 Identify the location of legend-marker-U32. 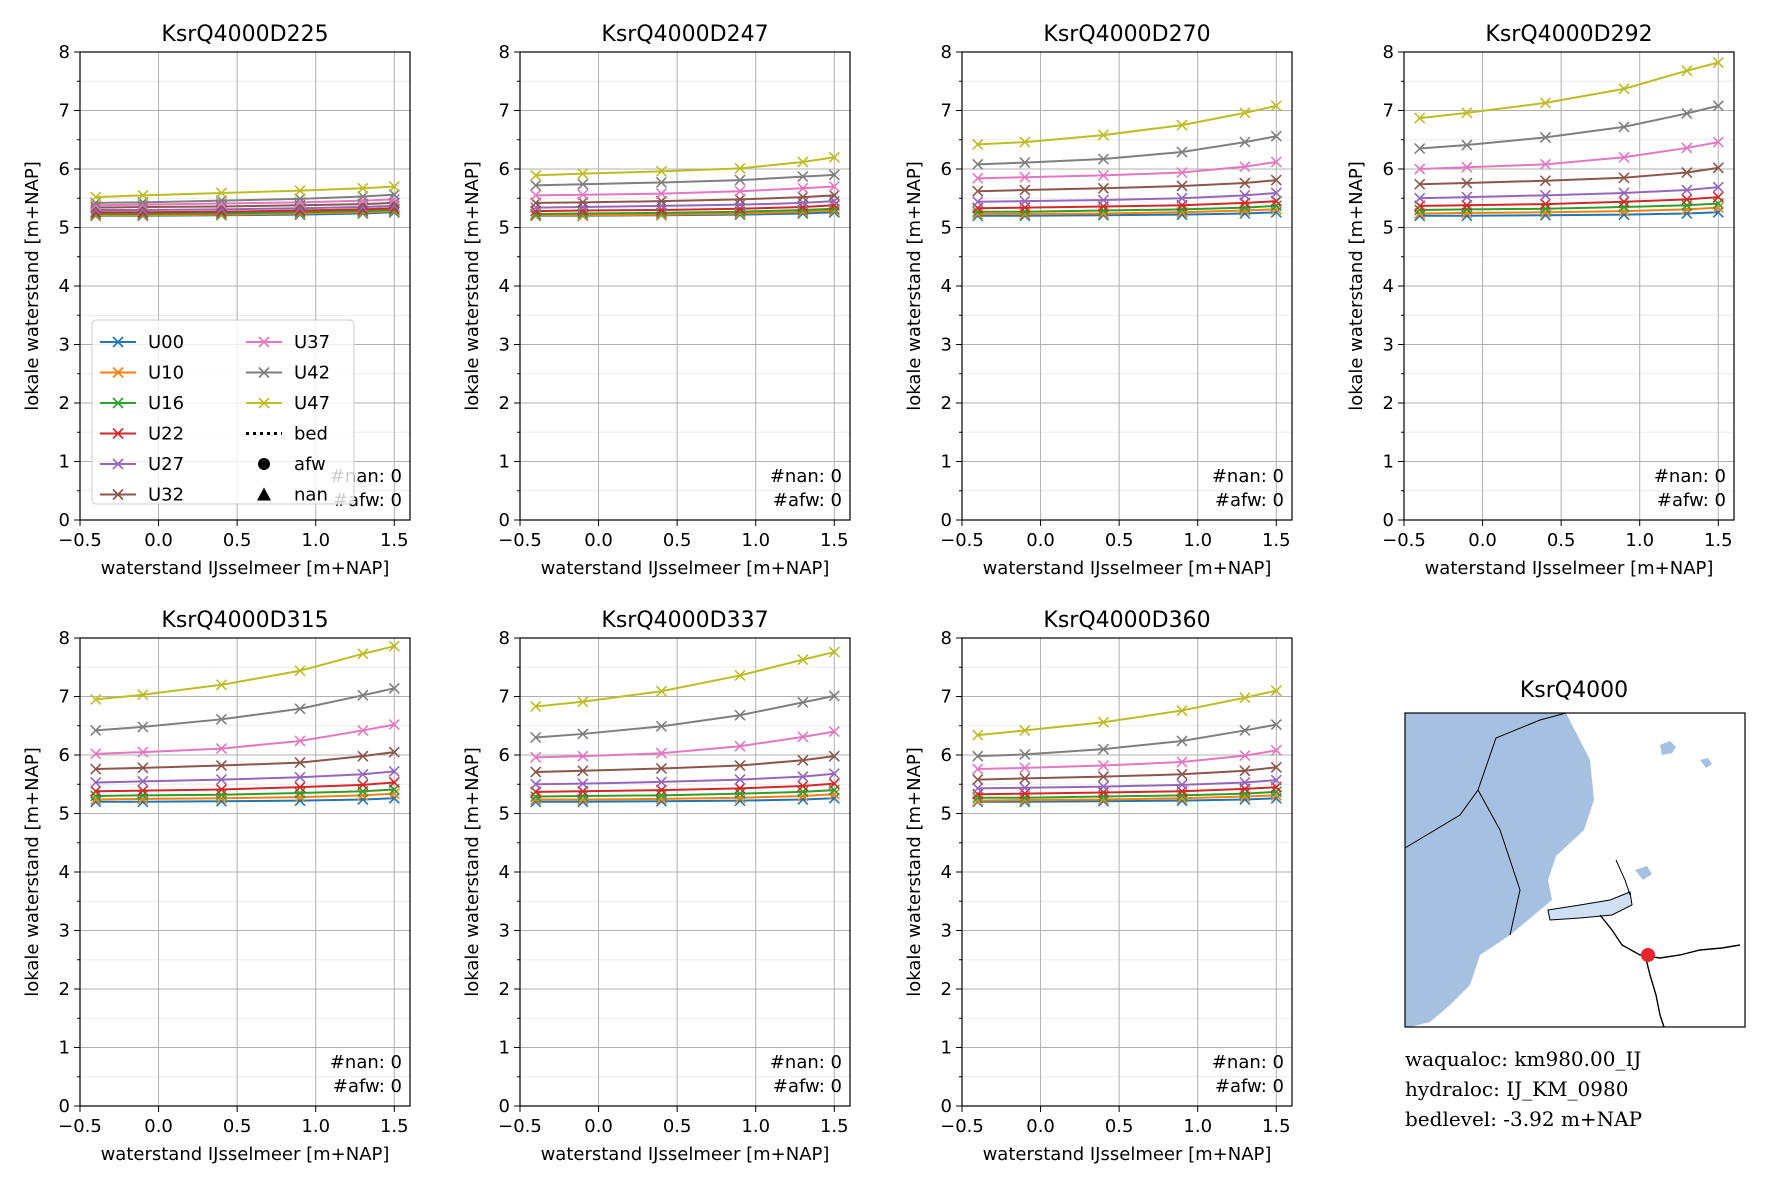
(118, 494).